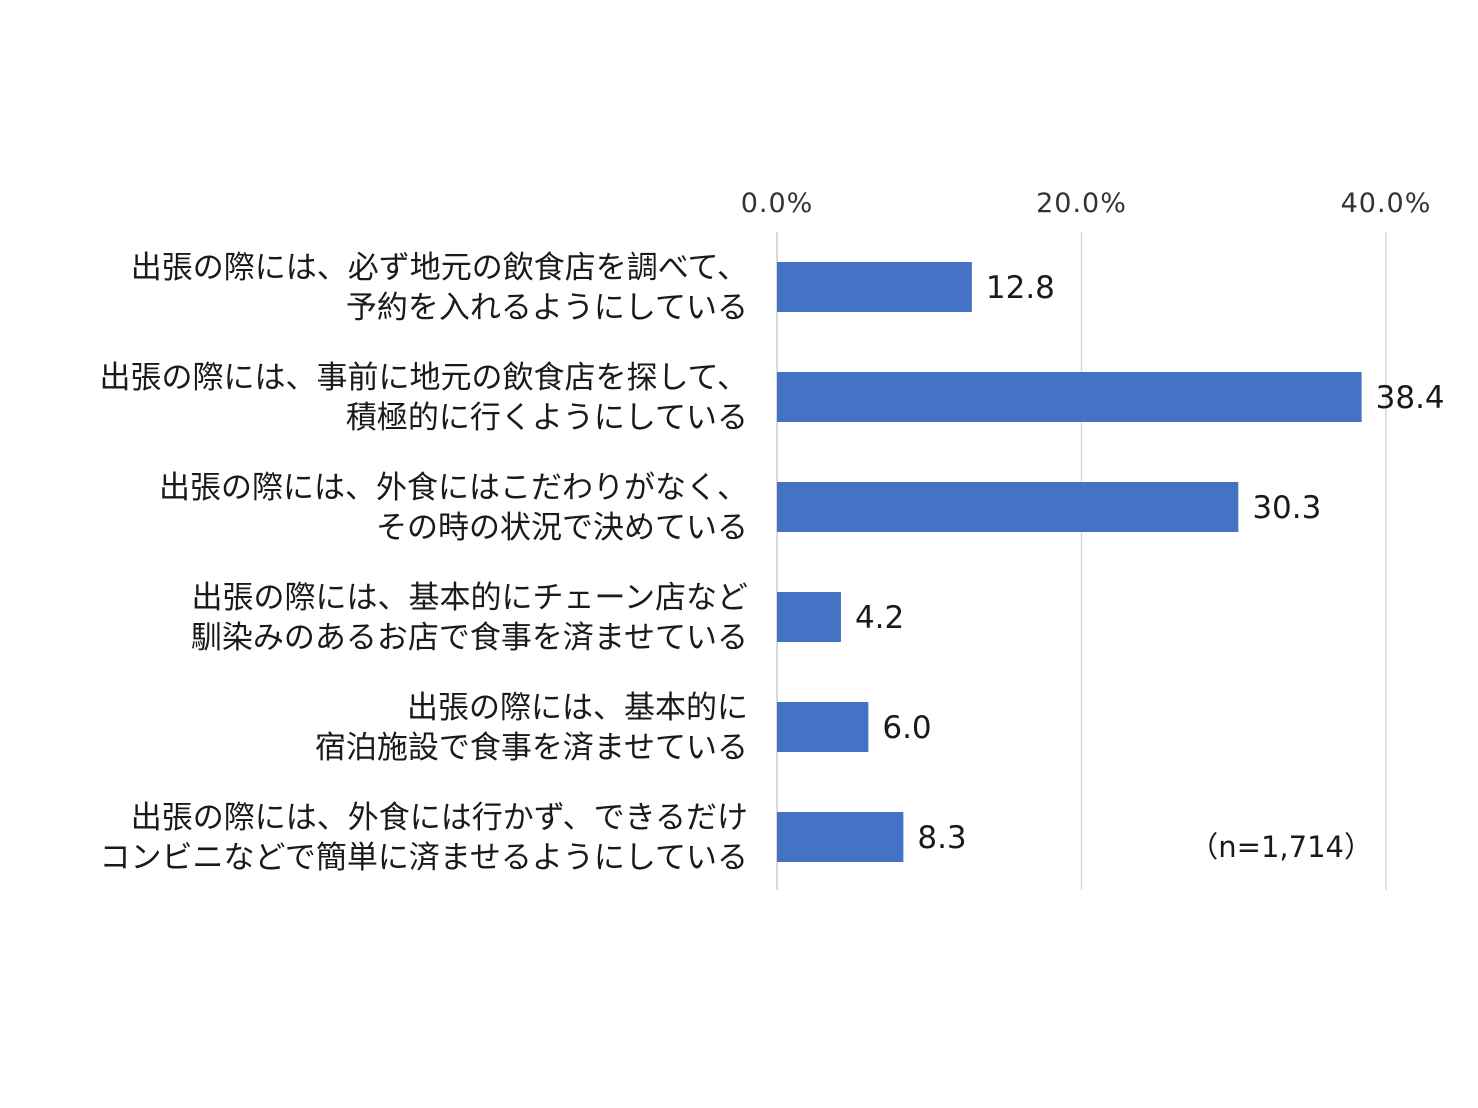 The height and width of the screenshot is (1108, 1478). I want to click on category-label: 出張の際には、必ず地元の飲食店を調べて、予約を入れるようにしている, so click(439, 288).